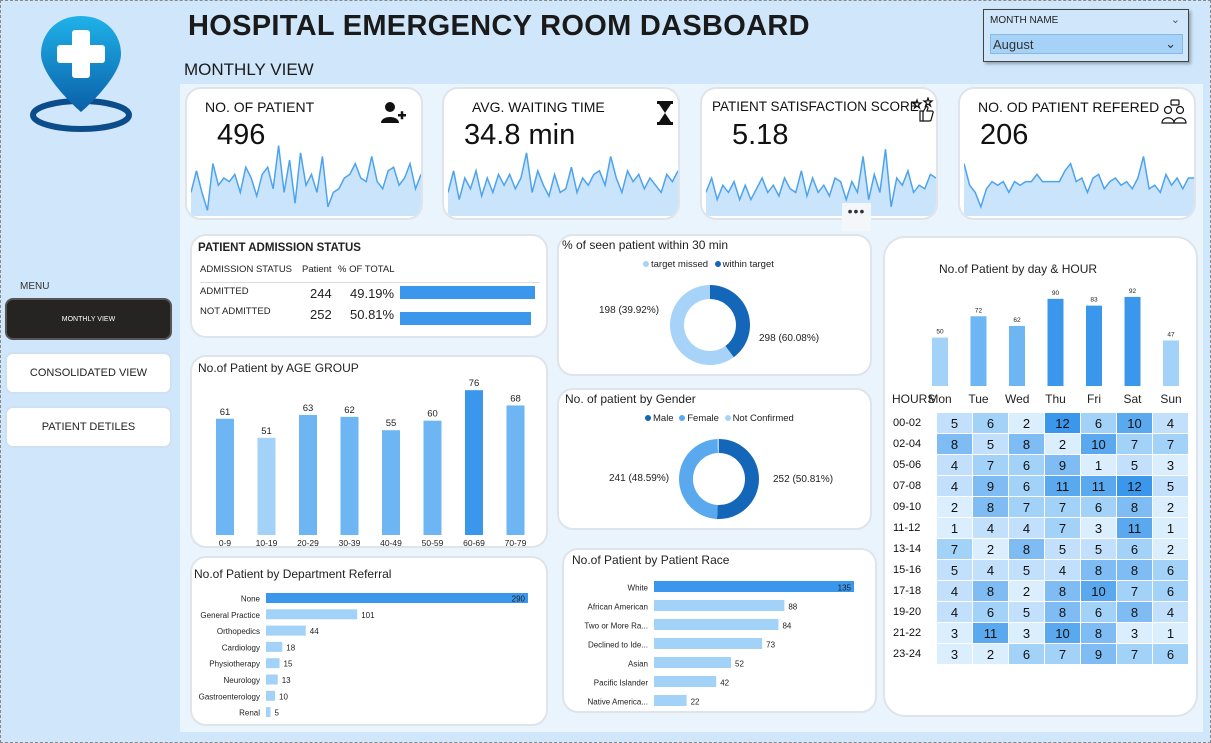  I want to click on nav-monthly-view: MONTHLY VIEW, so click(88, 319).